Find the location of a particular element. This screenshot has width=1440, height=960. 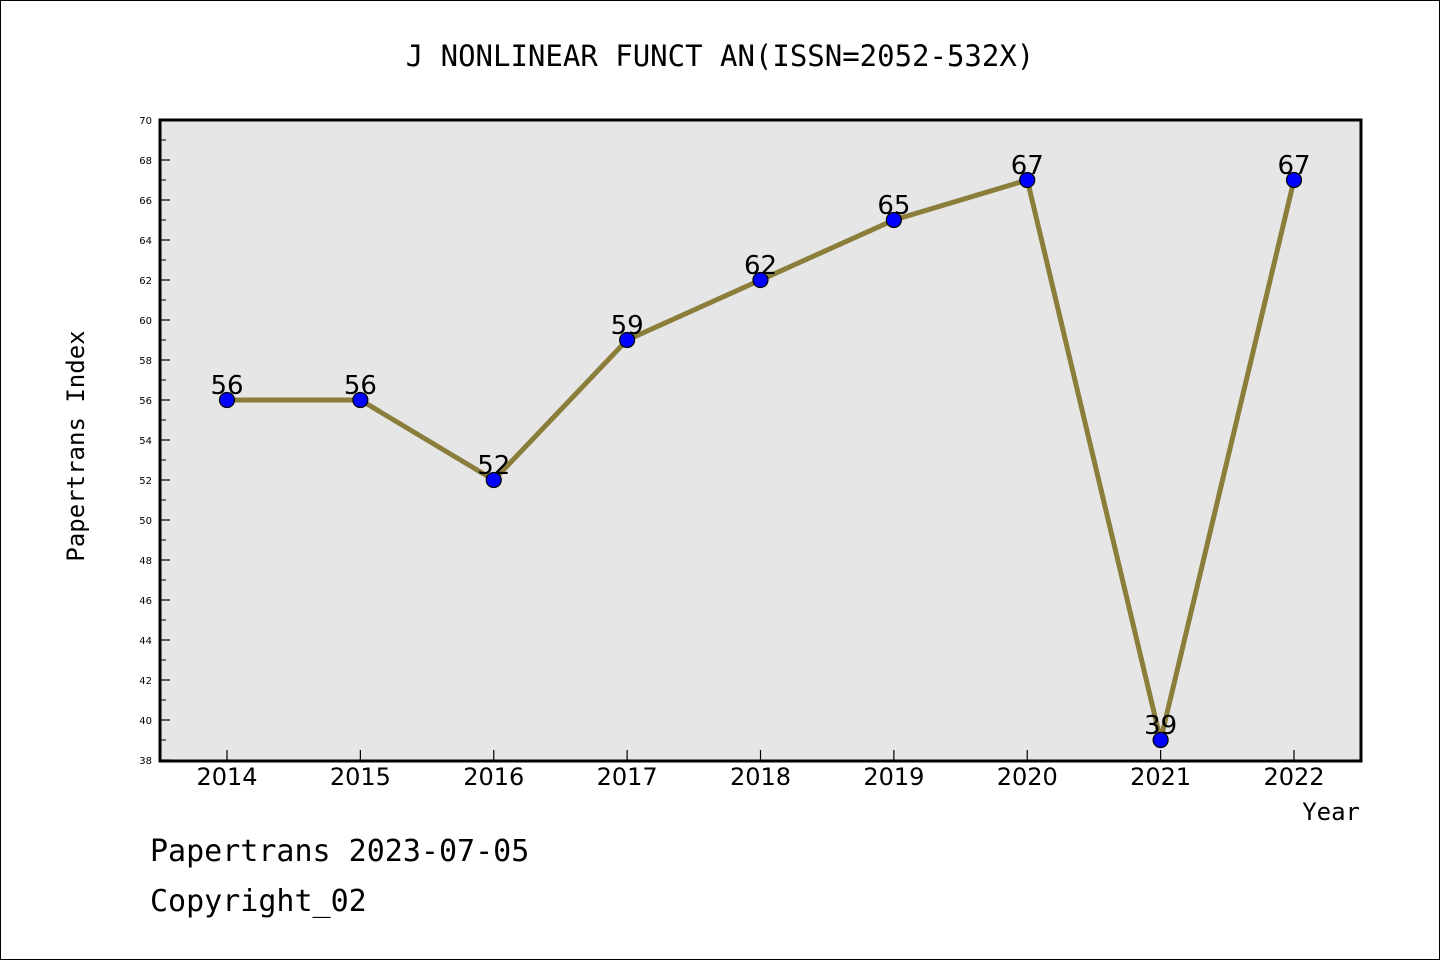

y-tick-label: 56 is located at coordinates (145, 401).